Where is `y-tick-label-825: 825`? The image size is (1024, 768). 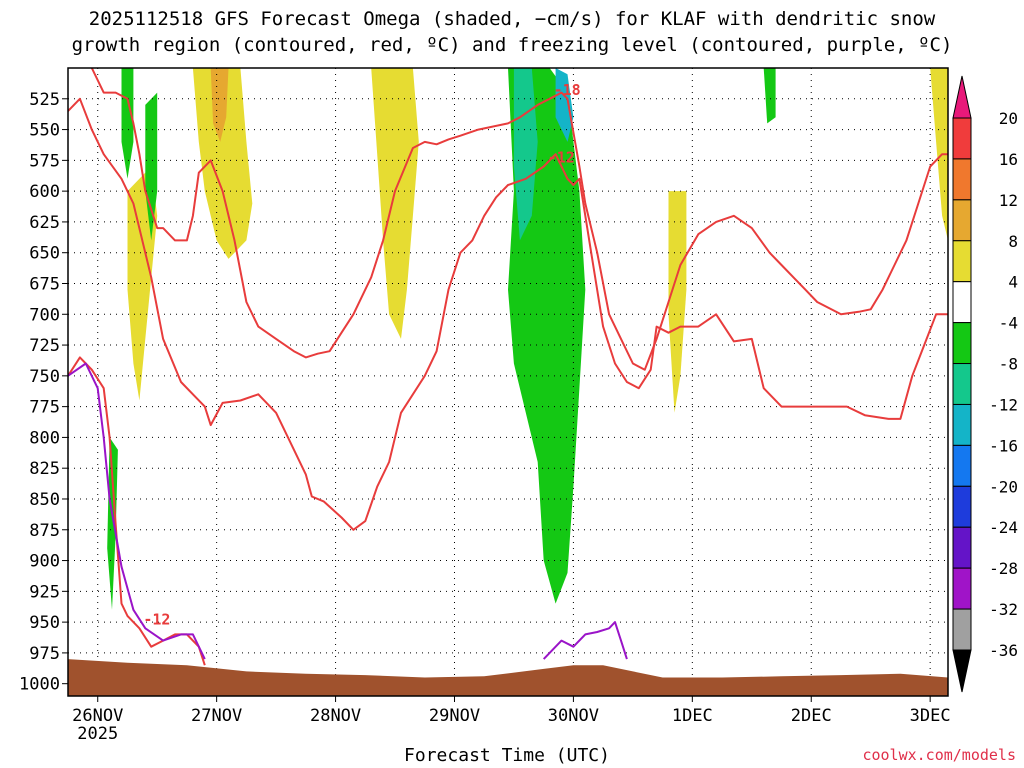
y-tick-label-825: 825 is located at coordinates (44, 469).